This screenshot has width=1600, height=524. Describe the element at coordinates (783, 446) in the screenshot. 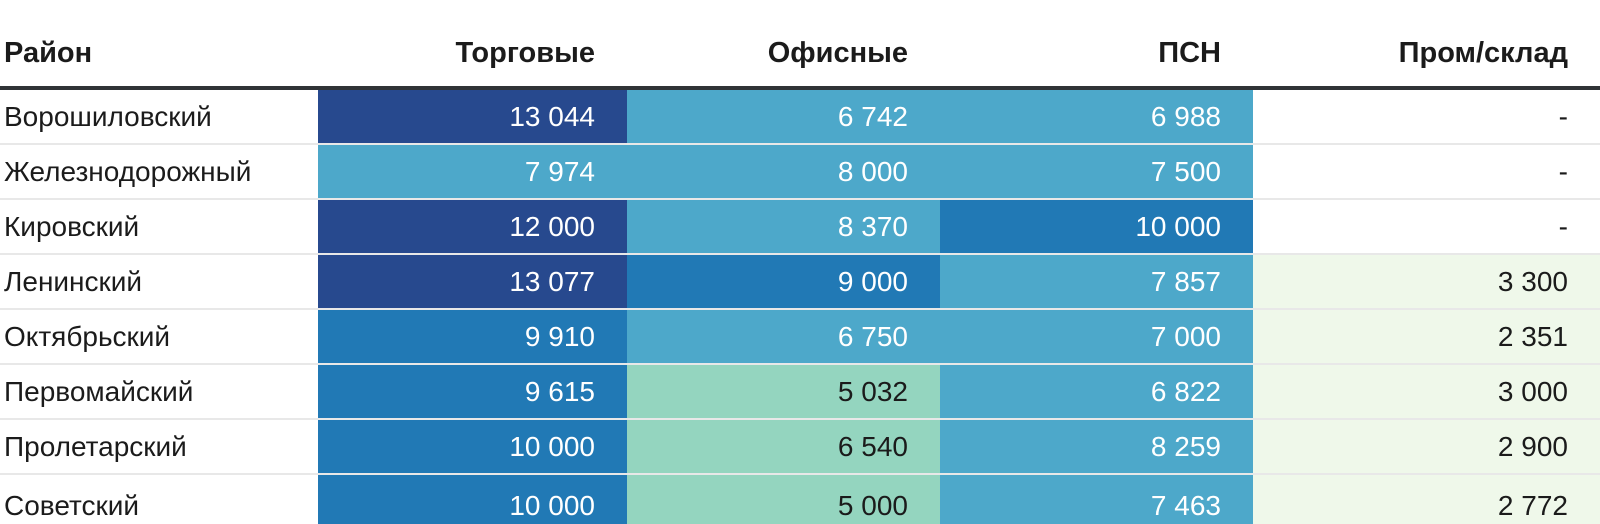

I see `heatmap-cell: 6 540` at that location.